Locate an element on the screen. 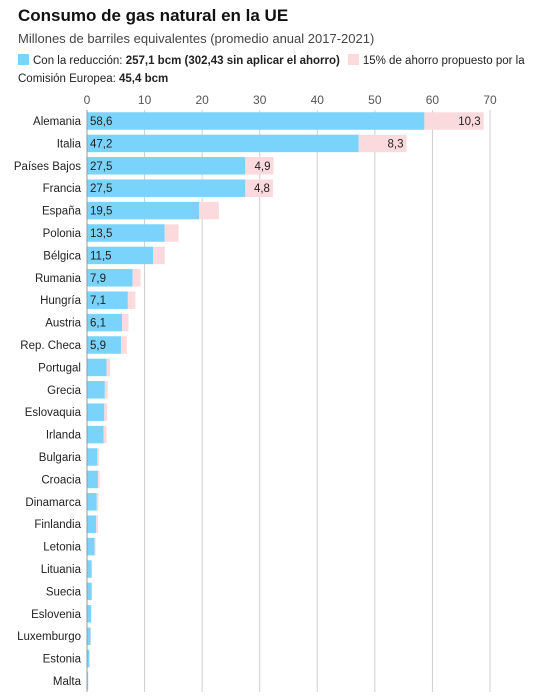 The height and width of the screenshot is (700, 560). data-label-reduced: 6,1 is located at coordinates (98, 324).